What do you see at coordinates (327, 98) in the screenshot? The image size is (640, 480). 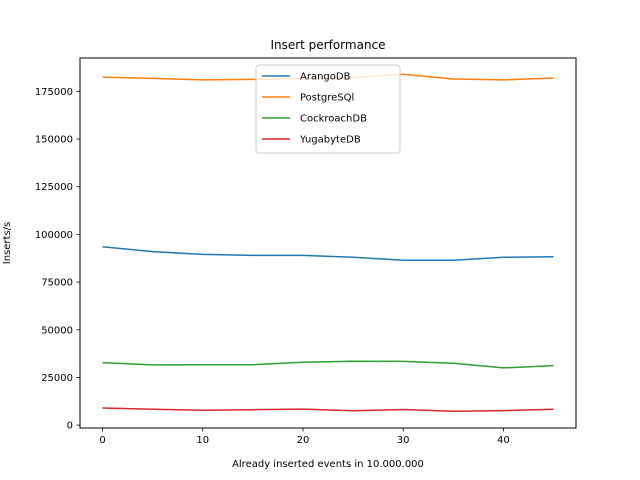 I see `legend-label-1: PostgreSQl` at bounding box center [327, 98].